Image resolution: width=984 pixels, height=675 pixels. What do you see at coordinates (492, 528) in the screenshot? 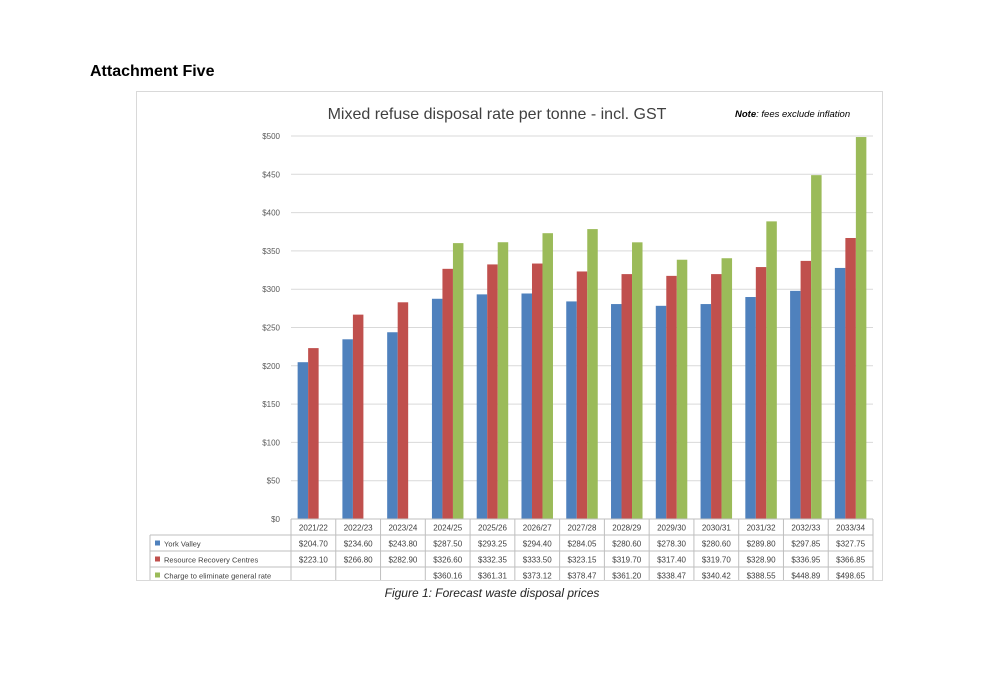
I see `x-tick-label: 2025/26` at bounding box center [492, 528].